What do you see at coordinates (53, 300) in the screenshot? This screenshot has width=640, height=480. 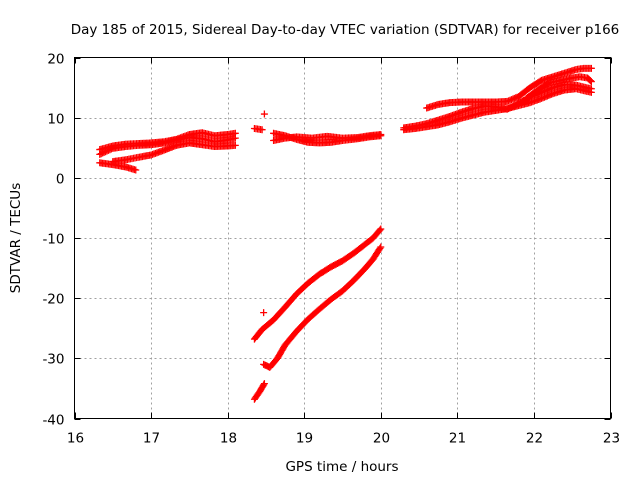 I see `y-tick-label: -20` at bounding box center [53, 300].